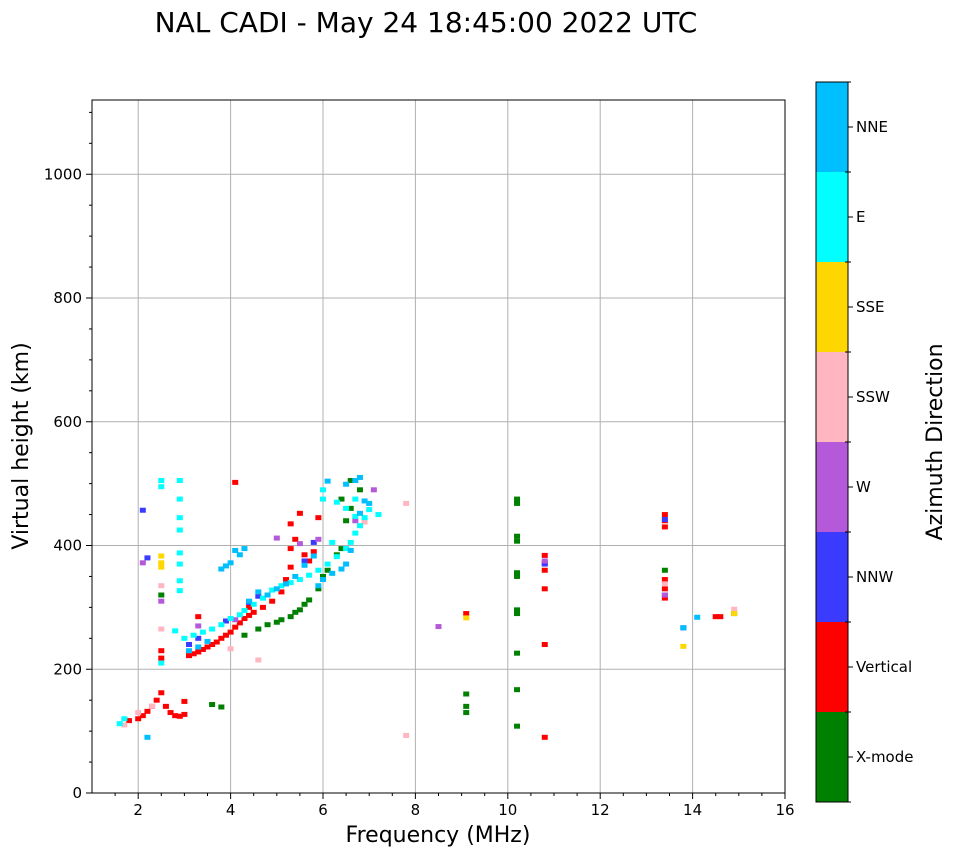 The width and height of the screenshot is (958, 857). What do you see at coordinates (872, 127) in the screenshot?
I see `colorbar-tick-label: NNE` at bounding box center [872, 127].